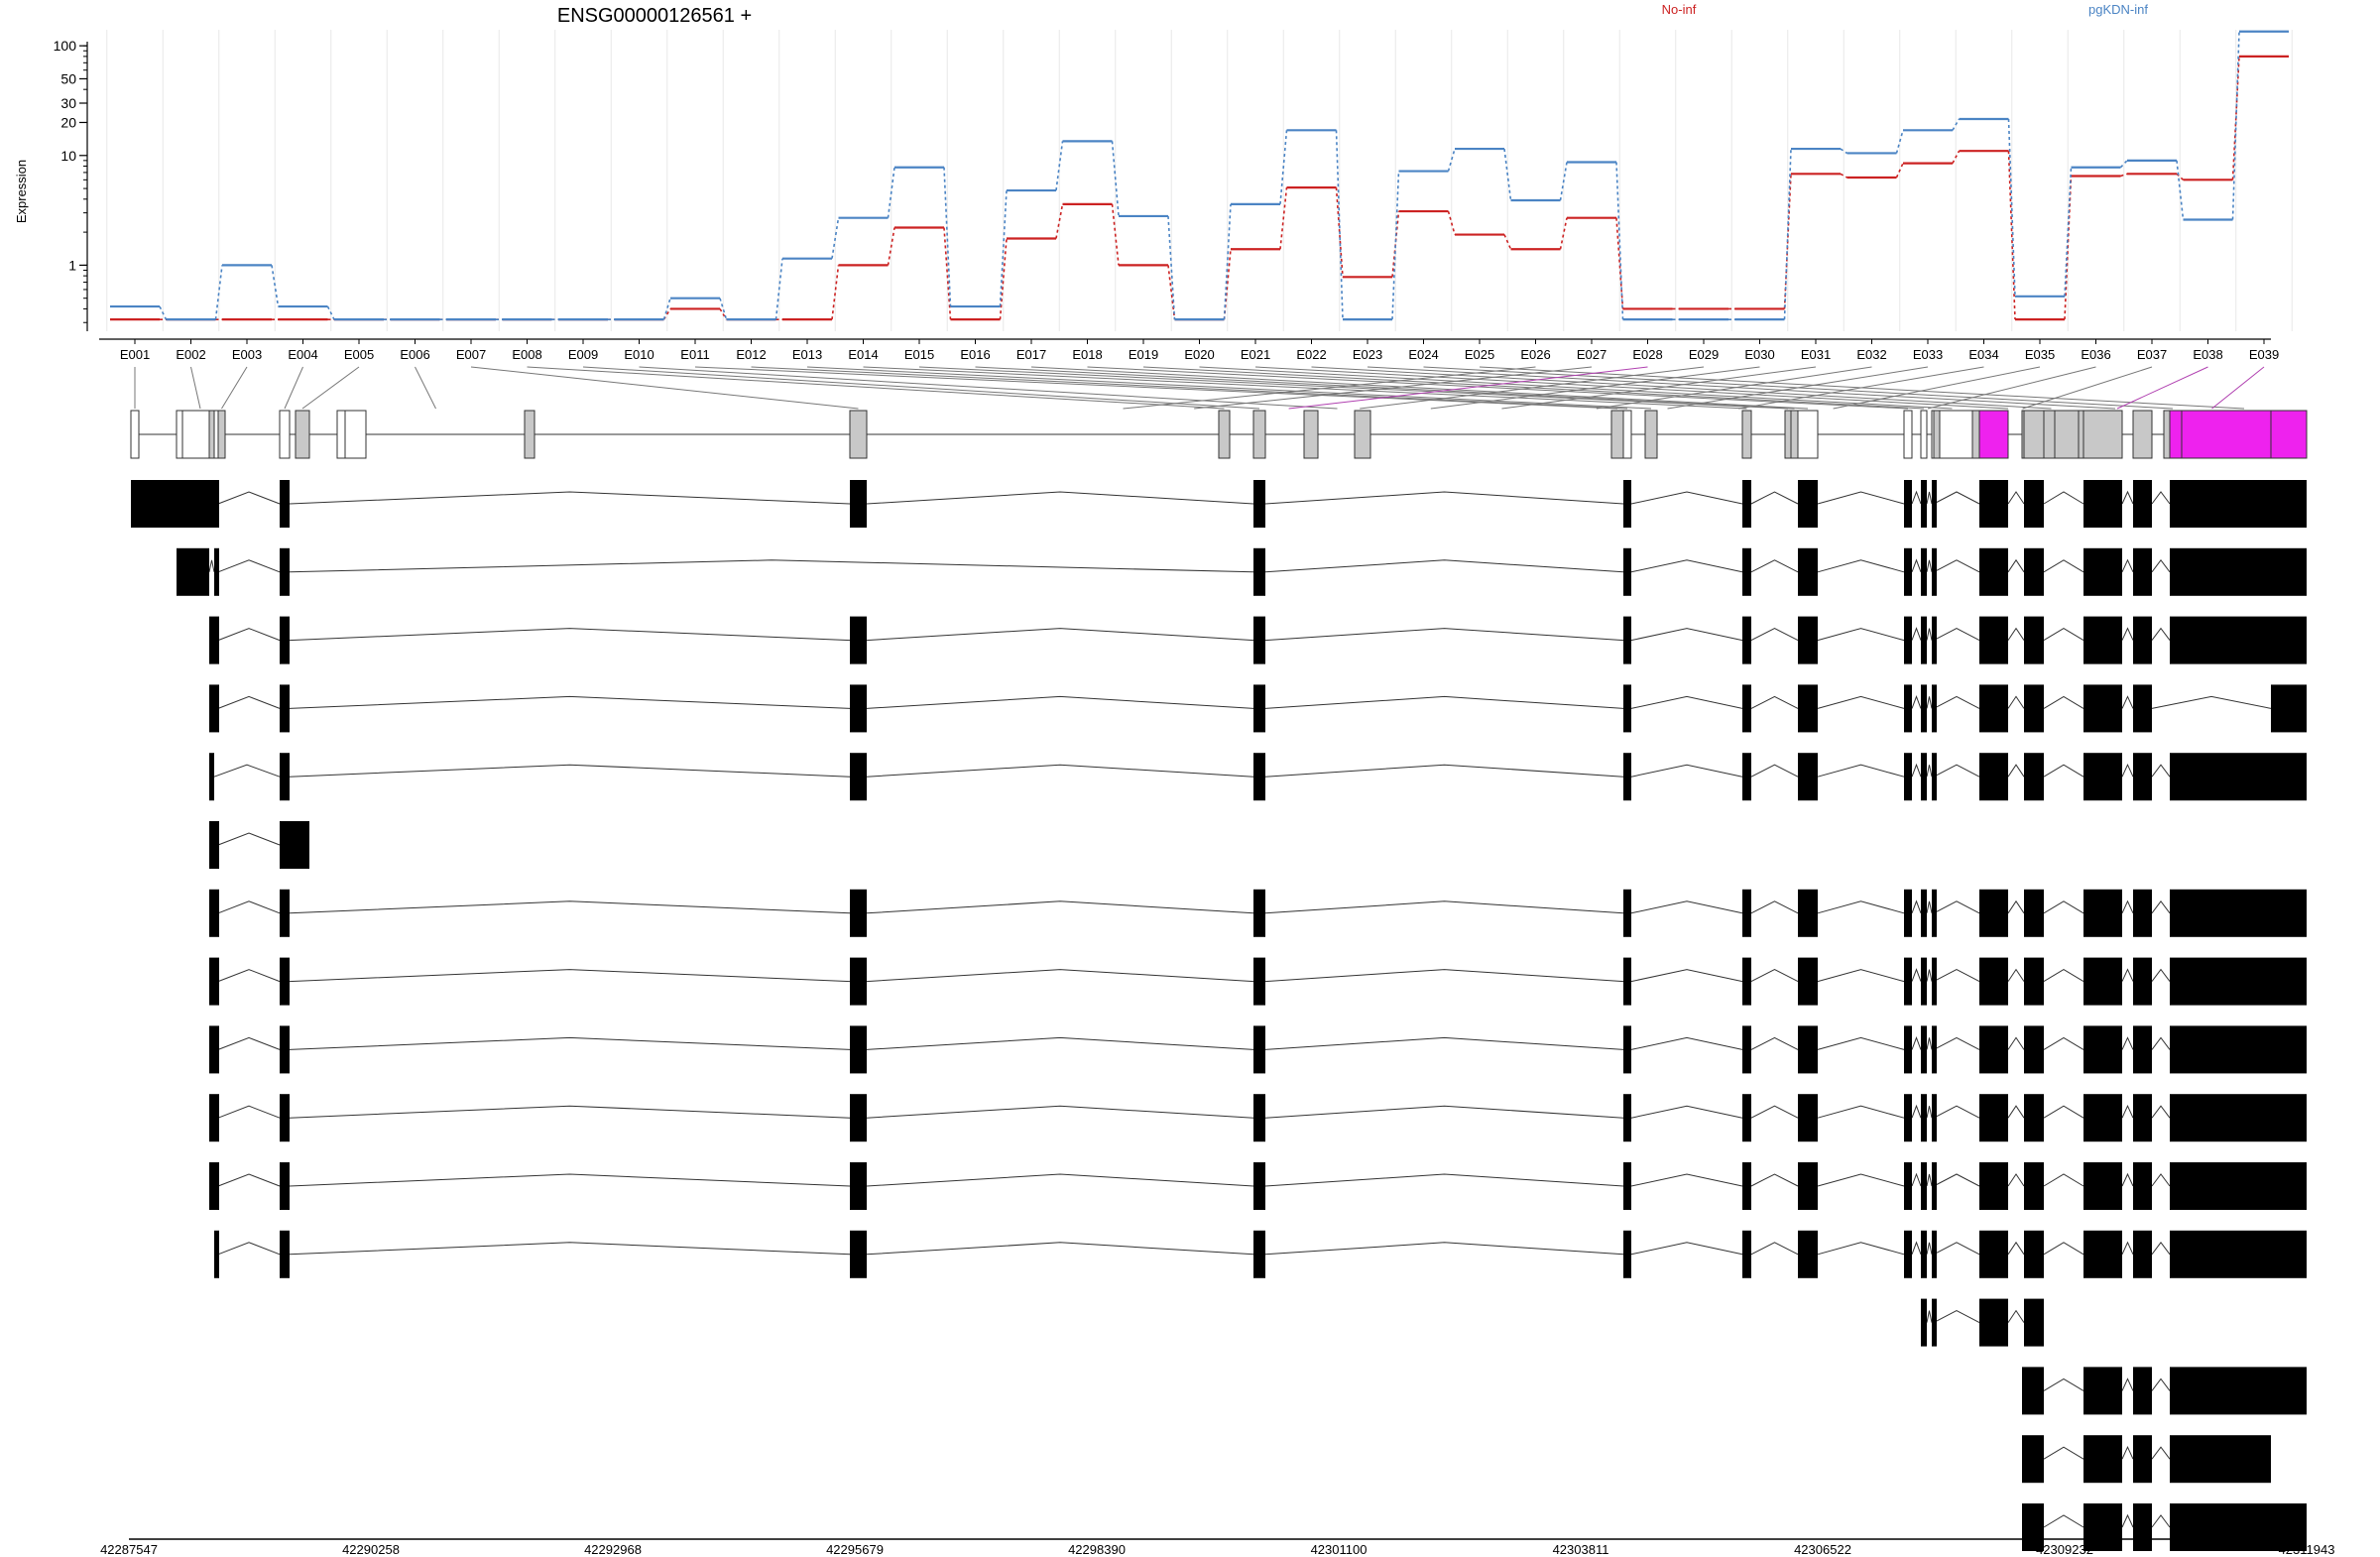 Image resolution: width=2380 pixels, height=1557 pixels. What do you see at coordinates (526, 354) in the screenshot?
I see `x-tick-label: E008` at bounding box center [526, 354].